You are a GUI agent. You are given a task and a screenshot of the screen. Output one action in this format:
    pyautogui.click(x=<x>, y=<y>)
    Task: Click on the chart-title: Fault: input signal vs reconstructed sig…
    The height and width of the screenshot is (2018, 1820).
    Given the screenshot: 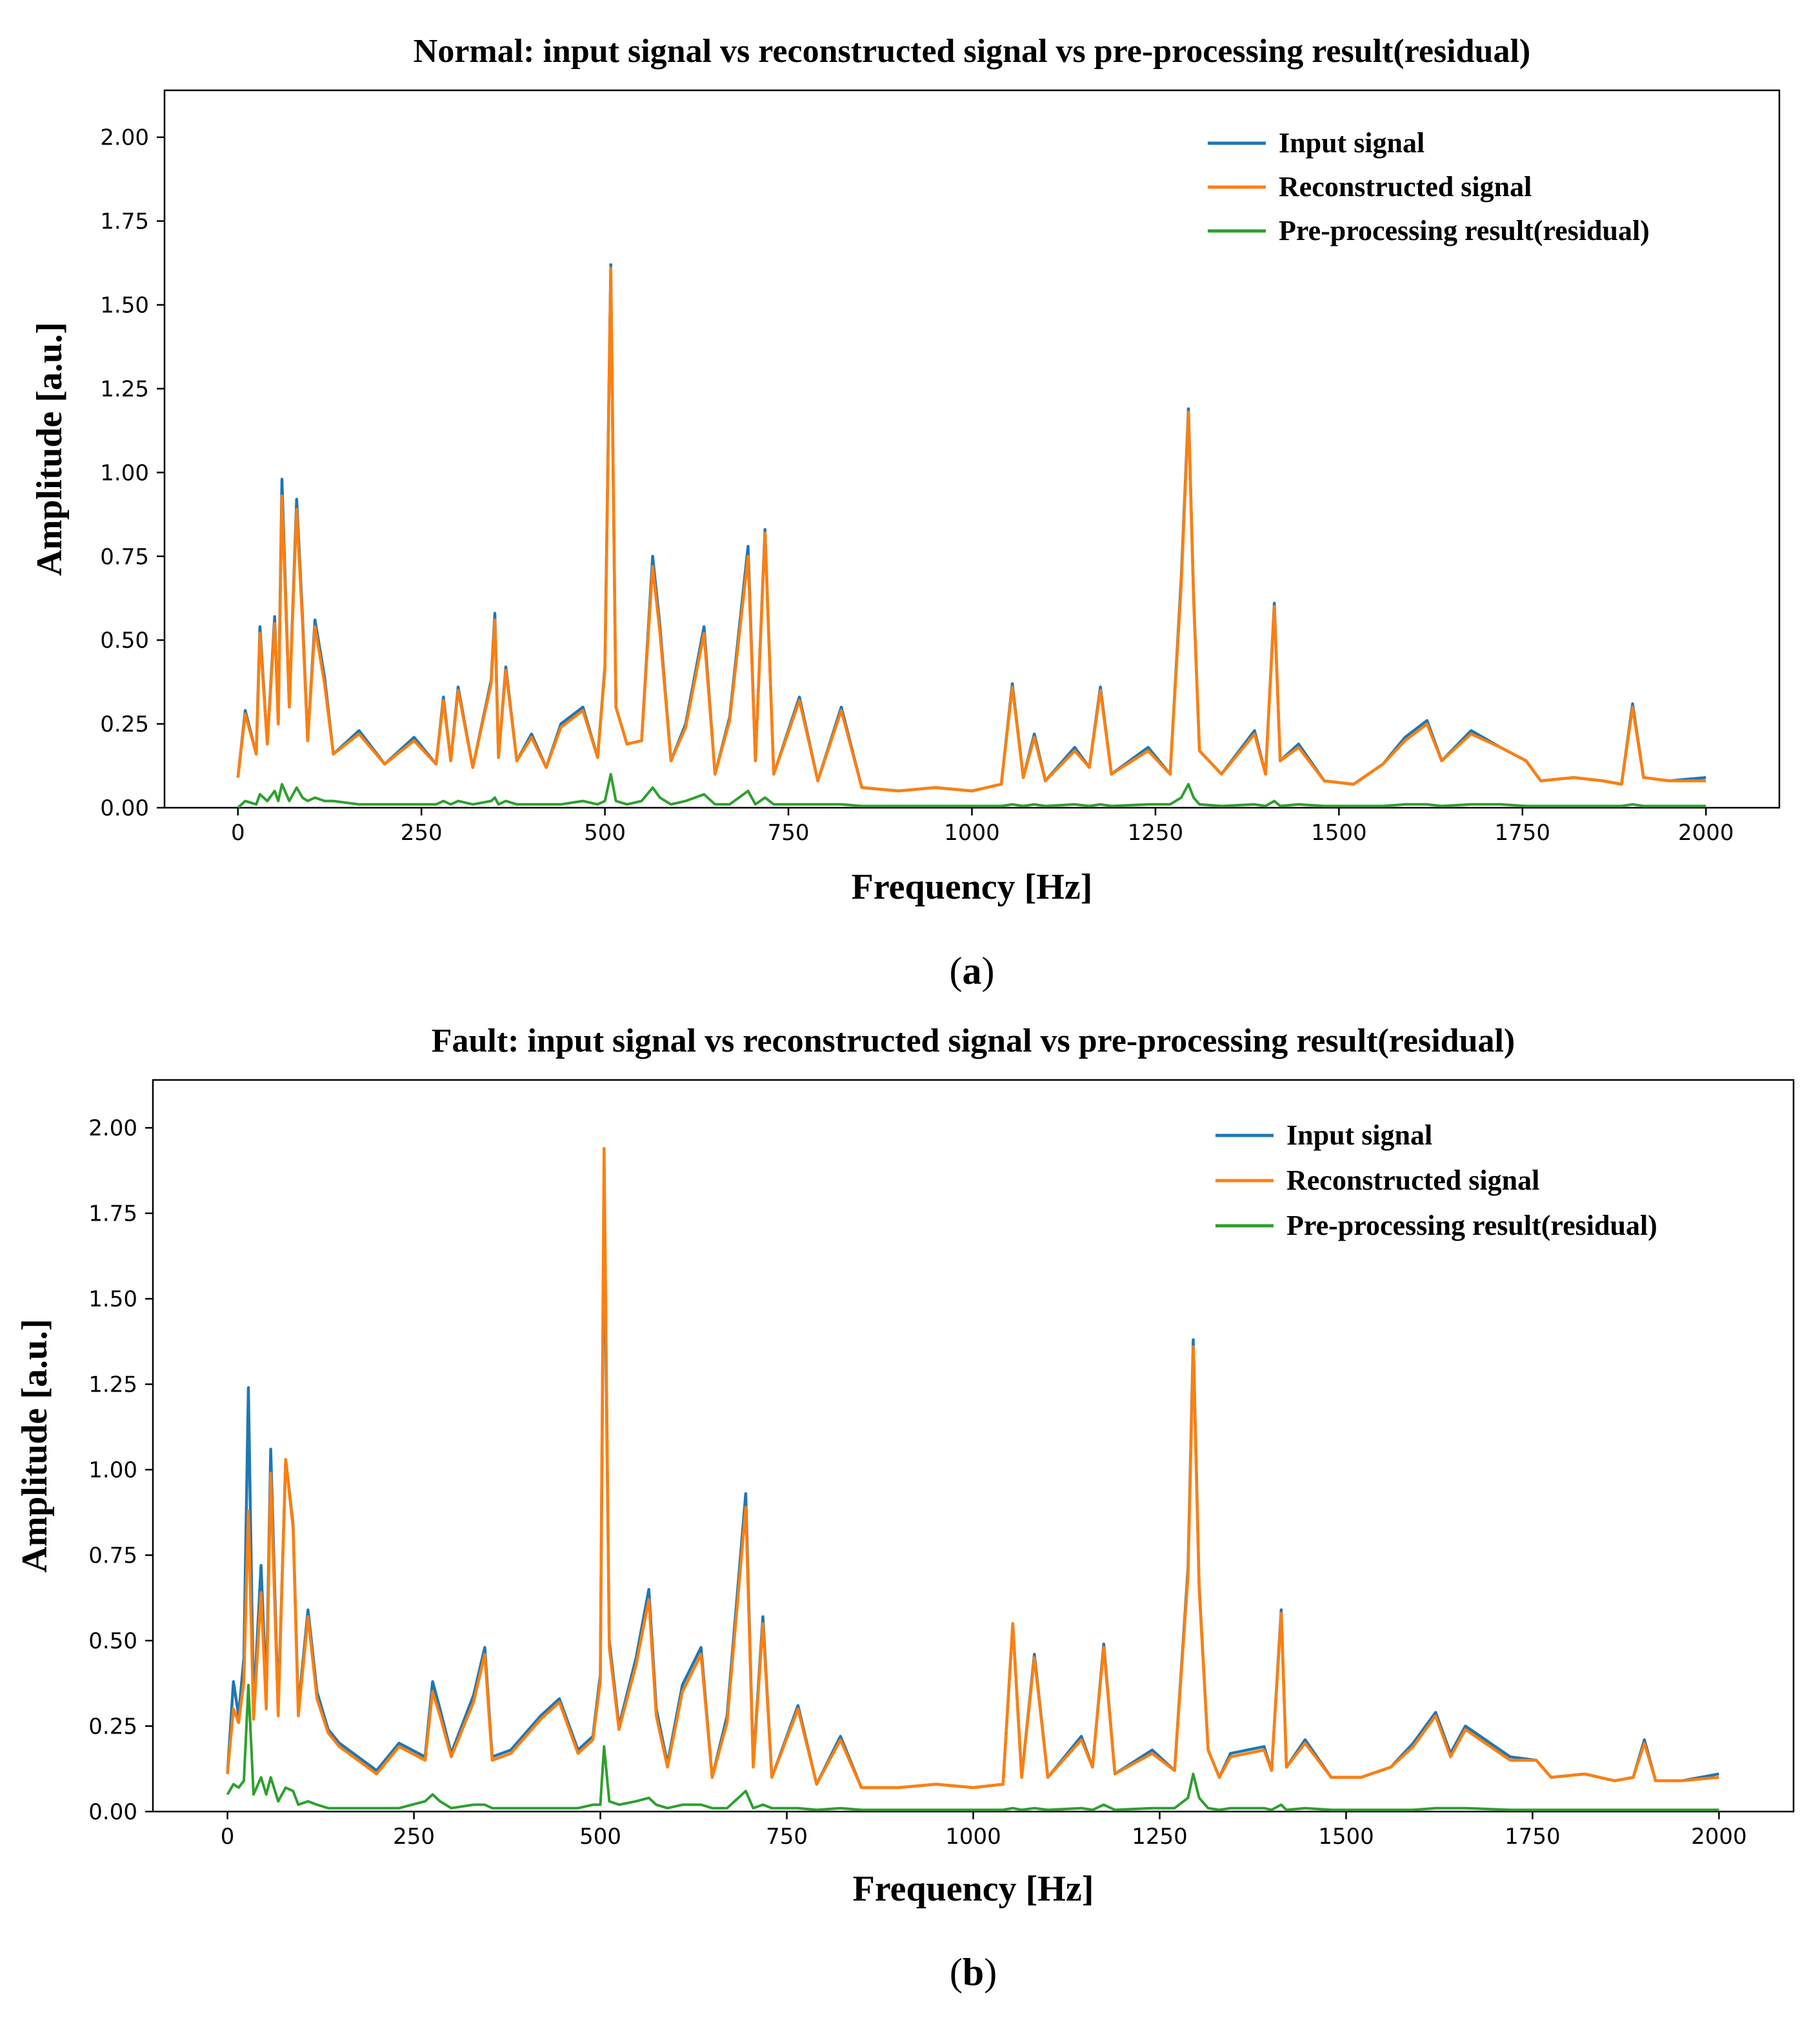 What is the action you would take?
    pyautogui.click(x=973, y=1041)
    